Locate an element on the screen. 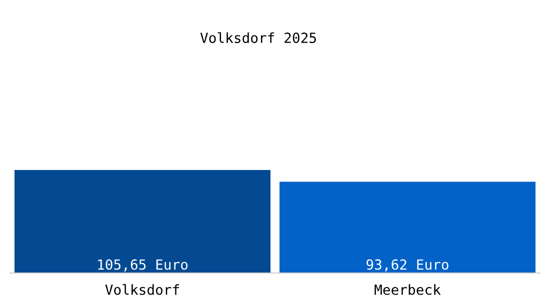 This screenshot has height=300, width=550. x-tick-label: Meerbeck is located at coordinates (407, 289).